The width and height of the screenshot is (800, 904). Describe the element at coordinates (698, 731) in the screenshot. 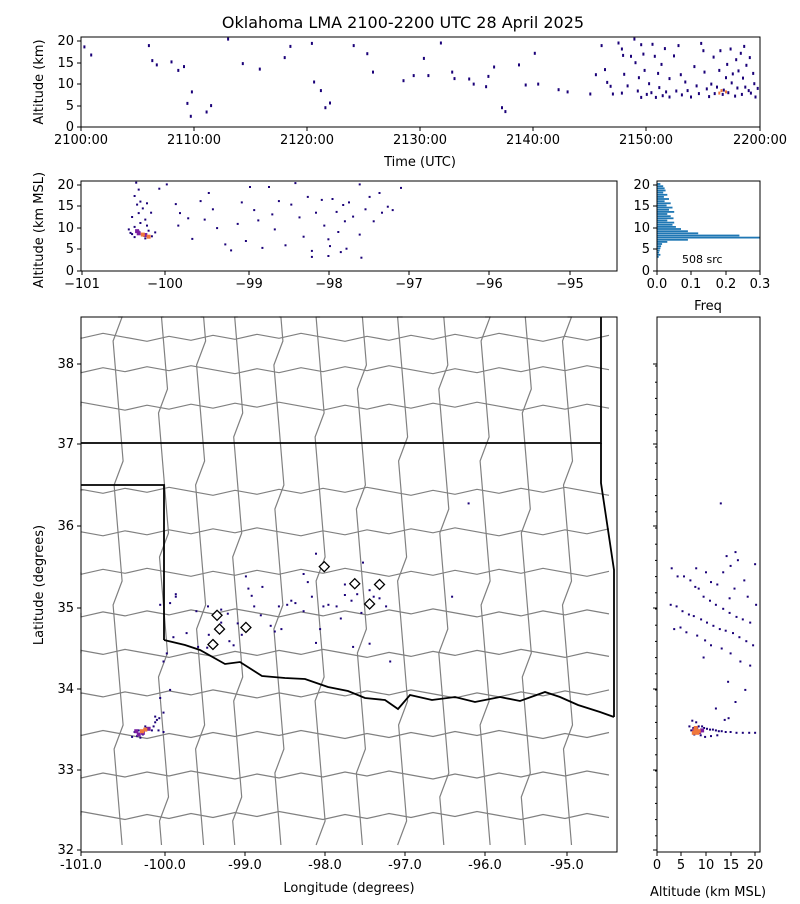

I see `altitude-latitude-hot-point` at that location.